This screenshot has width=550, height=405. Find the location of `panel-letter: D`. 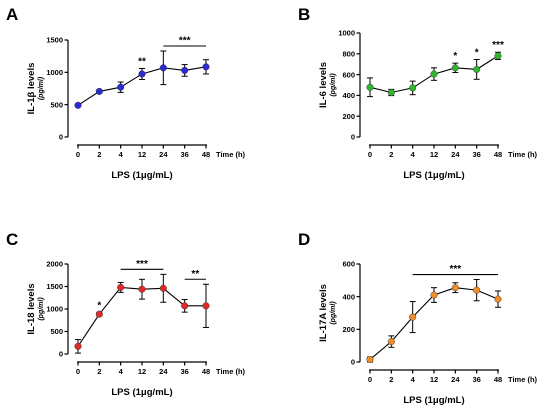

panel-letter: D is located at coordinates (304, 239).